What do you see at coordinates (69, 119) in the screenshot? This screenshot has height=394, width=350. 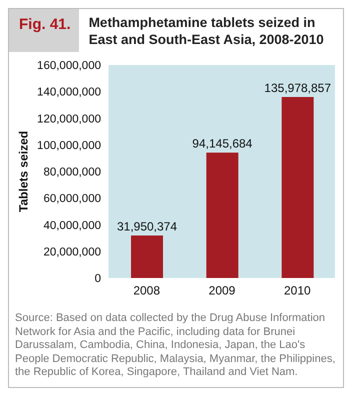 I see `y-tick-label: 120,000,000` at bounding box center [69, 119].